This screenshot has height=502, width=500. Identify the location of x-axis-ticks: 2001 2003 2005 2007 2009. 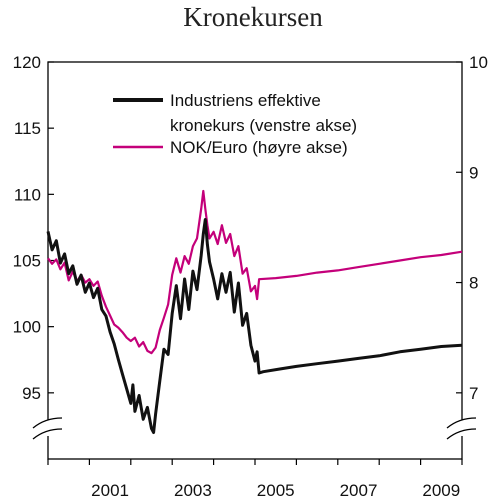
(255, 479).